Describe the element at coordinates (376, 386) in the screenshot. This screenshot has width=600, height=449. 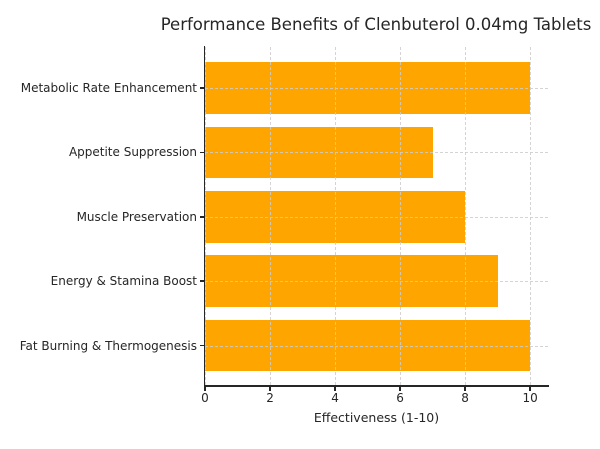
I see `x-axis-spine` at that location.